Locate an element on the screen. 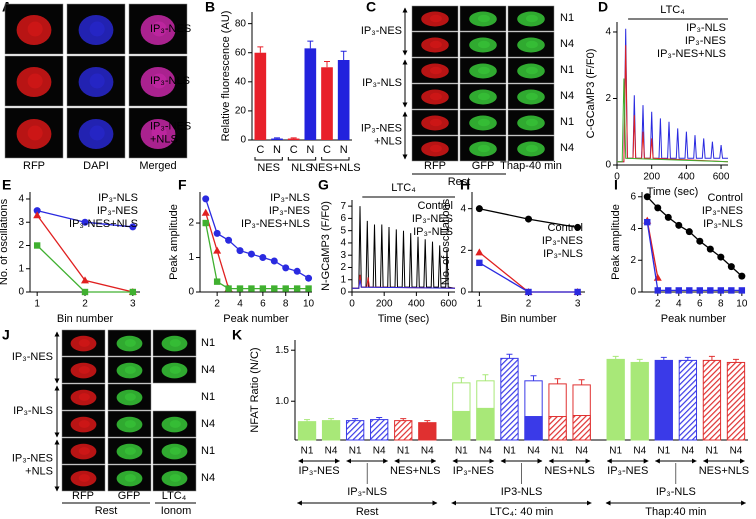 Image resolution: width=756 pixels, height=519 pixels. y-tick-label: 0 is located at coordinates (243, 140).